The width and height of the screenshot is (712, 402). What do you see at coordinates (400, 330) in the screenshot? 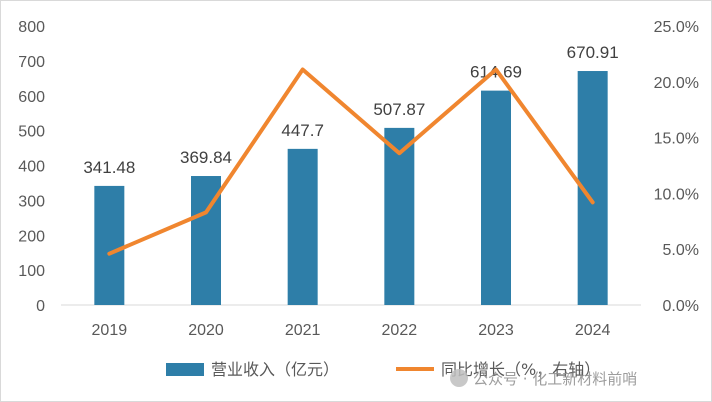
I see `x-tick-label: 2022` at bounding box center [400, 330].